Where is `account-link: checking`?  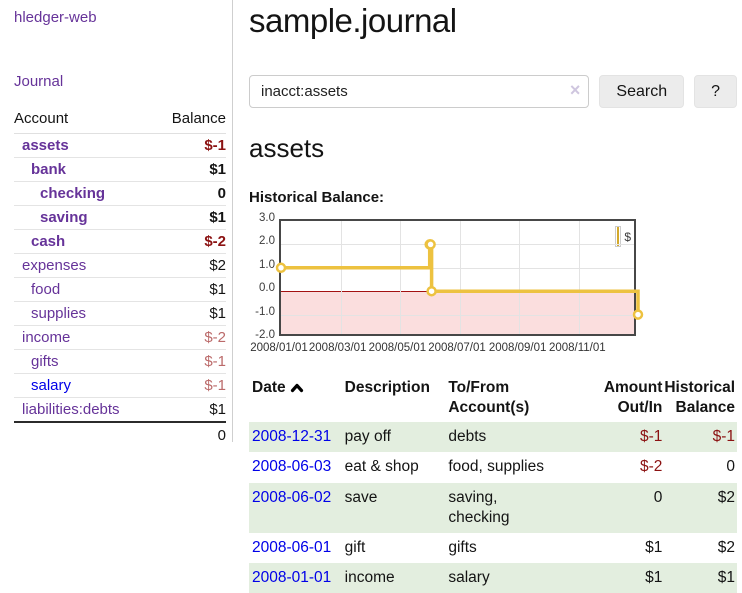 account-link: checking is located at coordinates (73, 193).